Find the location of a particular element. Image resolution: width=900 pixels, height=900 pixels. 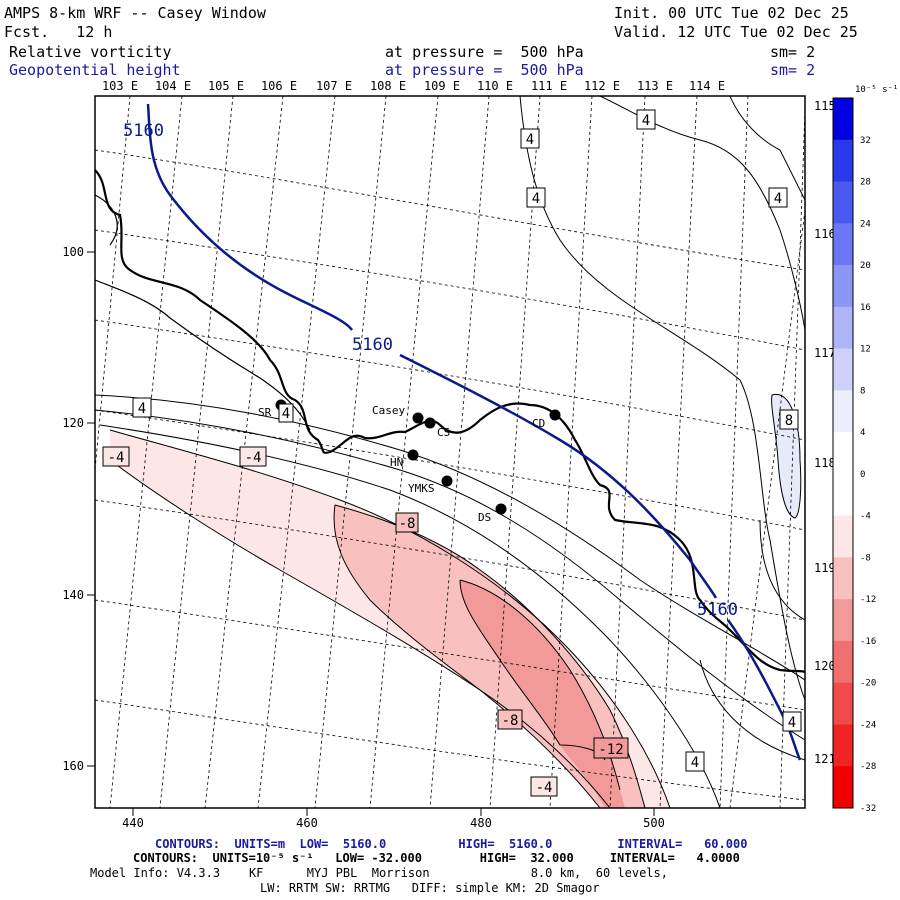

colorbar-tick-label: 28 is located at coordinates (865, 183).